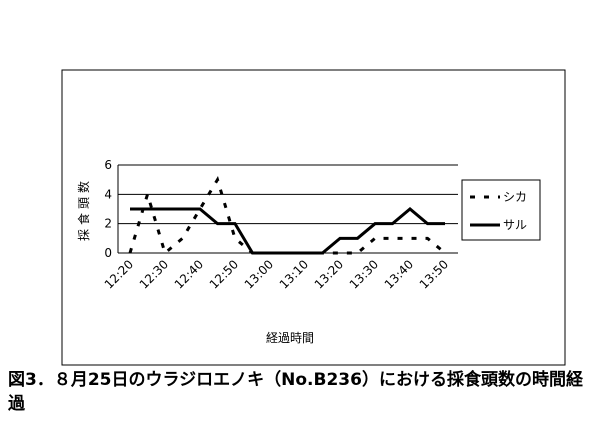 The height and width of the screenshot is (428, 600). I want to click on legend-label: シカ, so click(515, 197).